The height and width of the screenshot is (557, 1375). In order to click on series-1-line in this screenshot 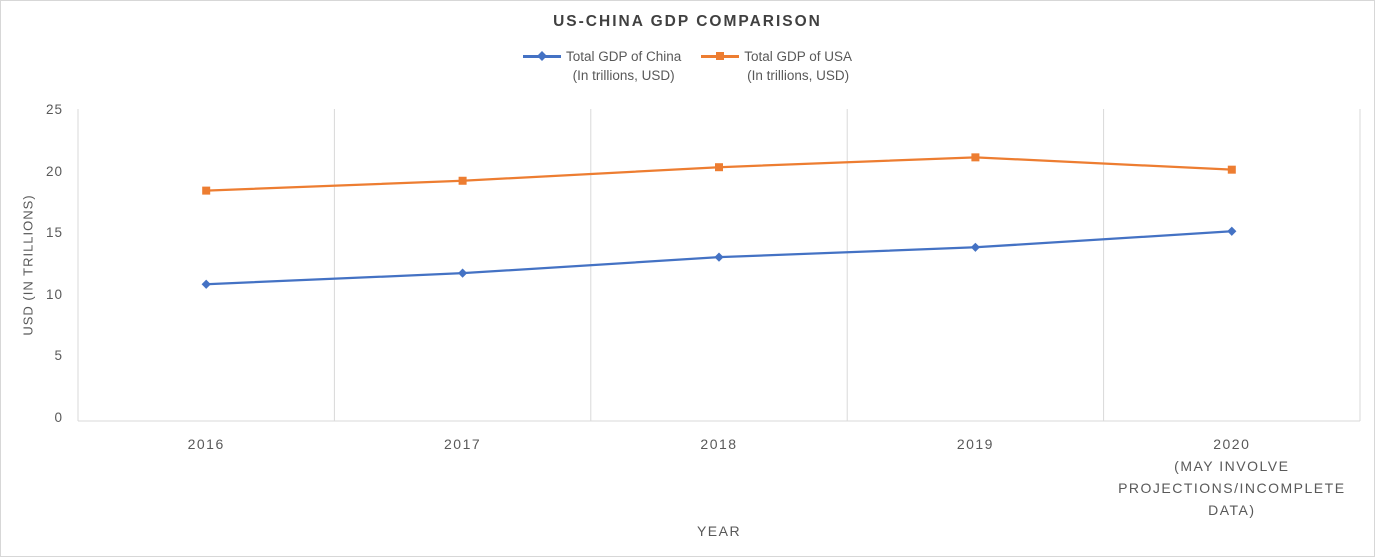, I will do `click(719, 174)`.